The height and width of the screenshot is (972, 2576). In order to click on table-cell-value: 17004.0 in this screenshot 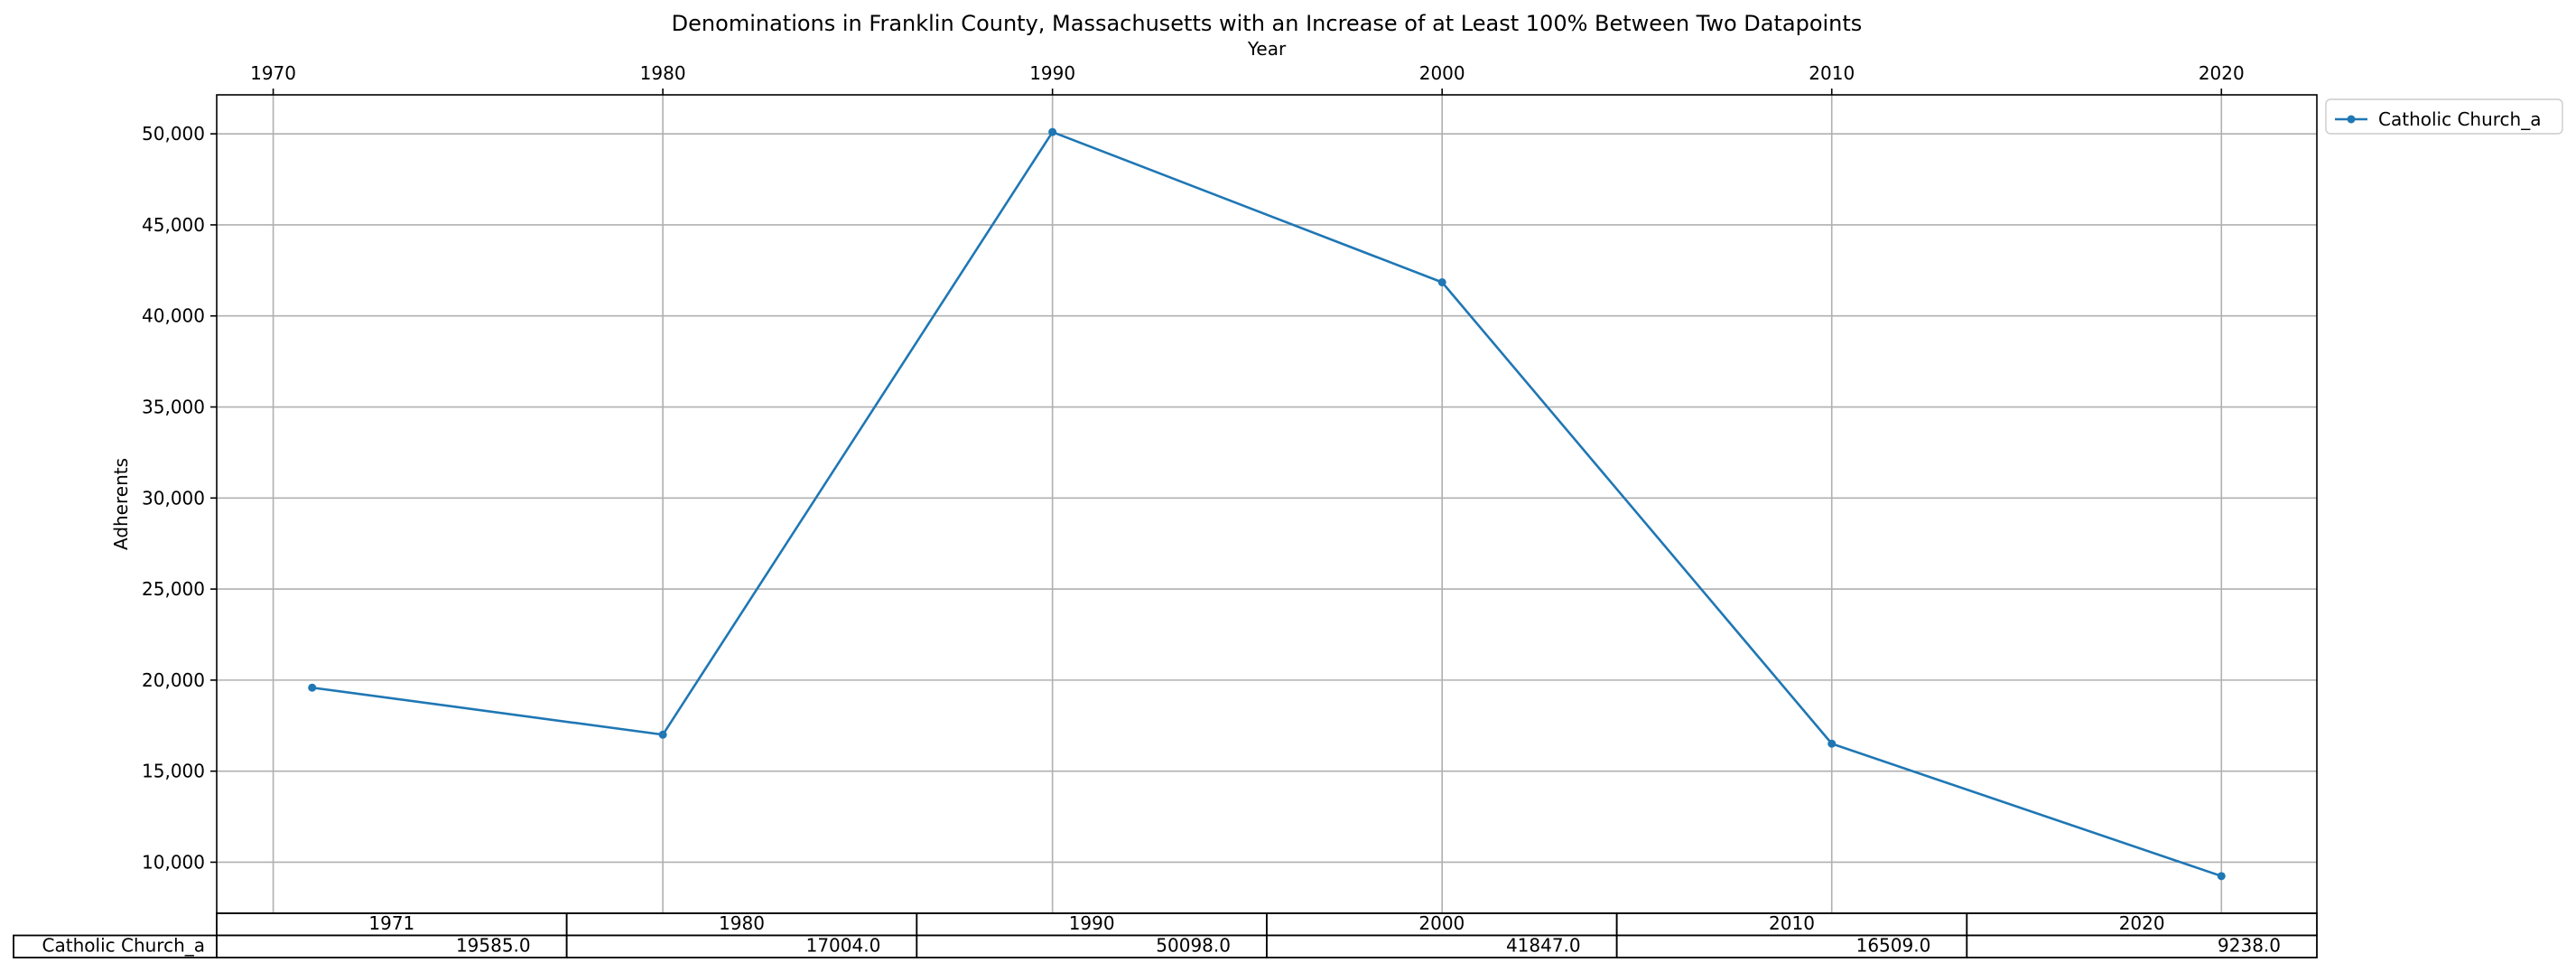, I will do `click(843, 946)`.